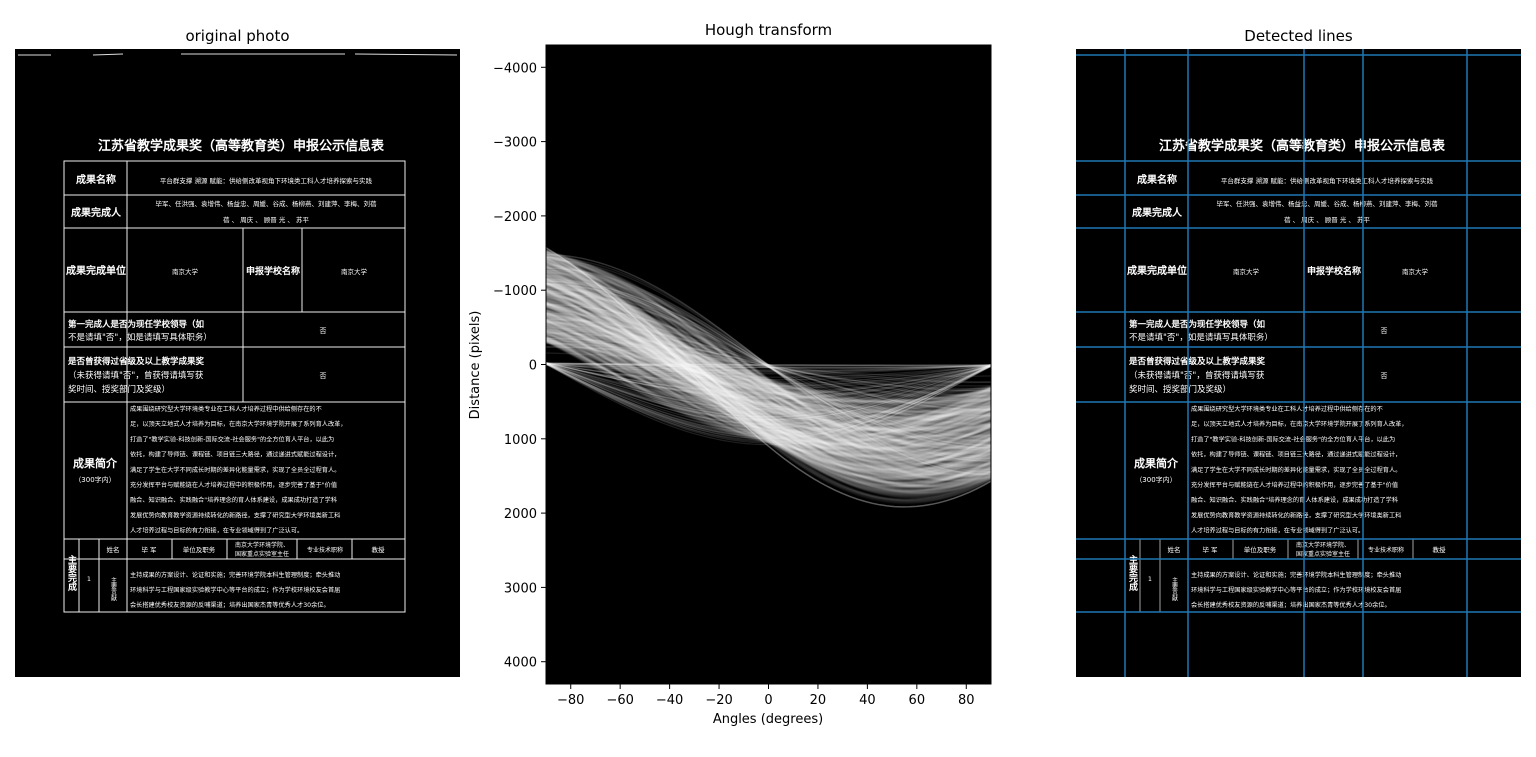  What do you see at coordinates (867, 700) in the screenshot?
I see `x-tick-label: 40` at bounding box center [867, 700].